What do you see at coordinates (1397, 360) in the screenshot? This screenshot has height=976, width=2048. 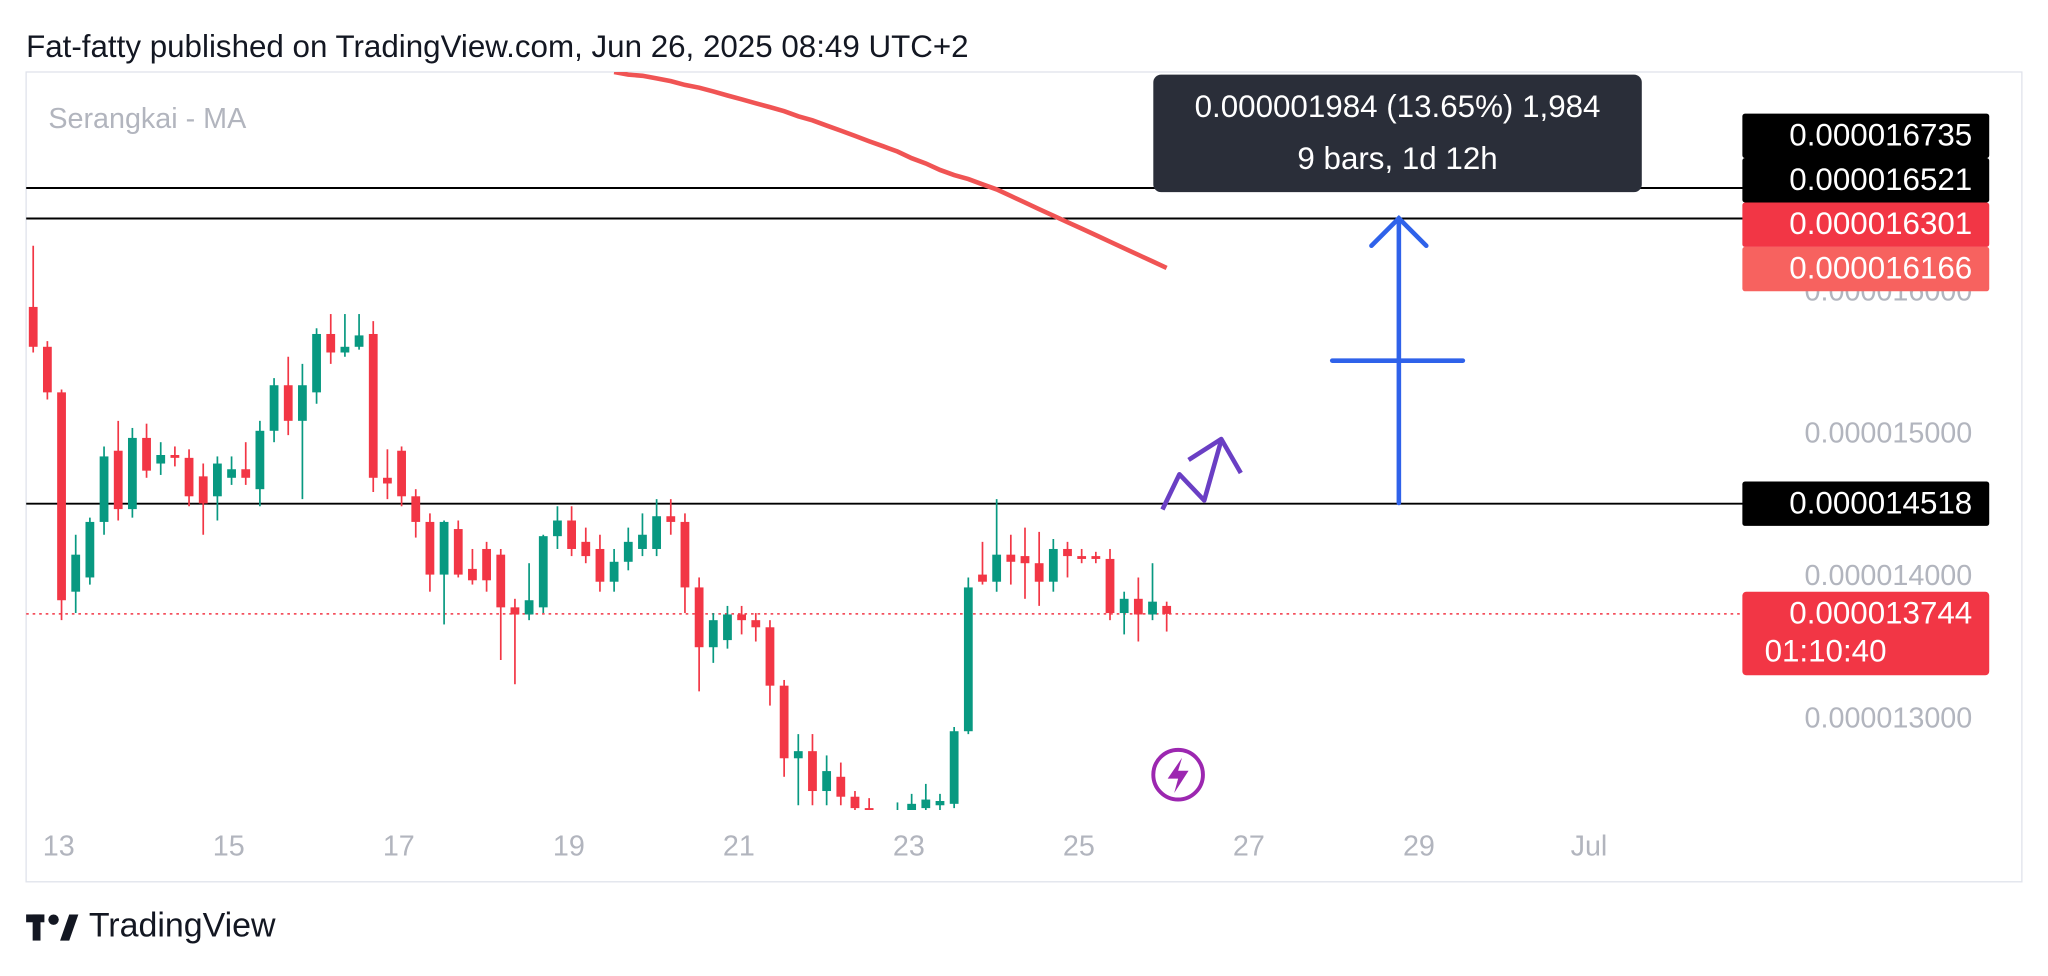 I see `measure-arrow` at bounding box center [1397, 360].